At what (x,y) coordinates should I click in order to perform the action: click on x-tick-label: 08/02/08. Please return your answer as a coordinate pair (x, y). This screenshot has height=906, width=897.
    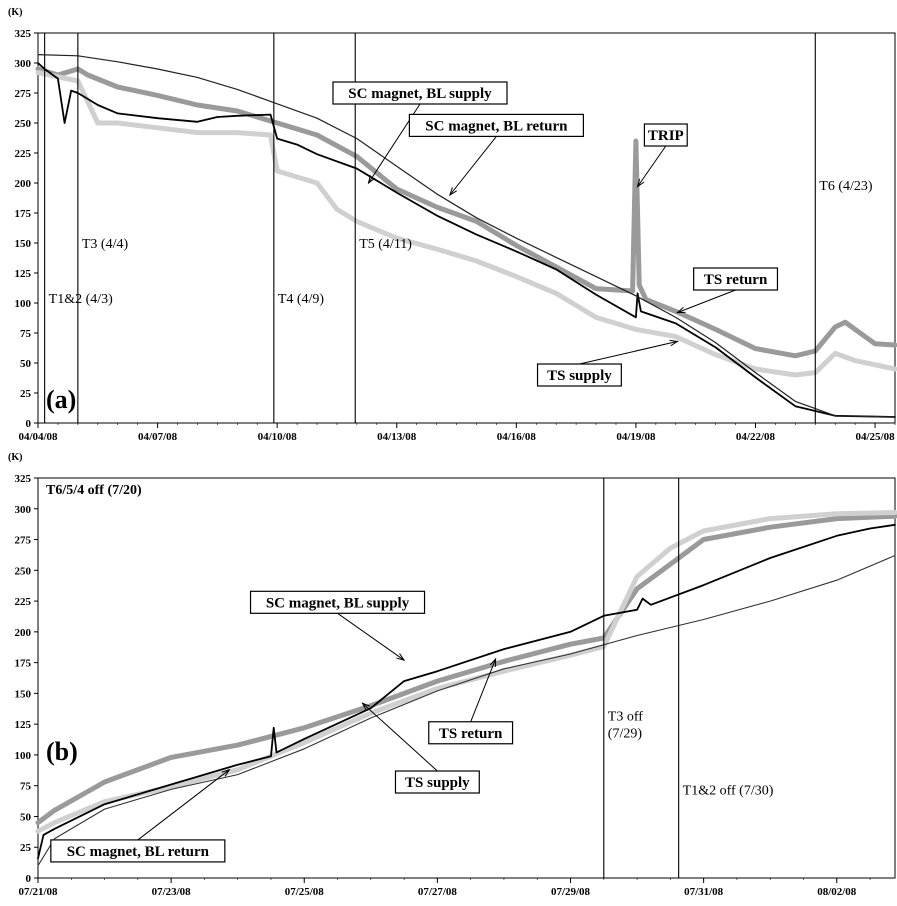
    Looking at the image, I should click on (837, 892).